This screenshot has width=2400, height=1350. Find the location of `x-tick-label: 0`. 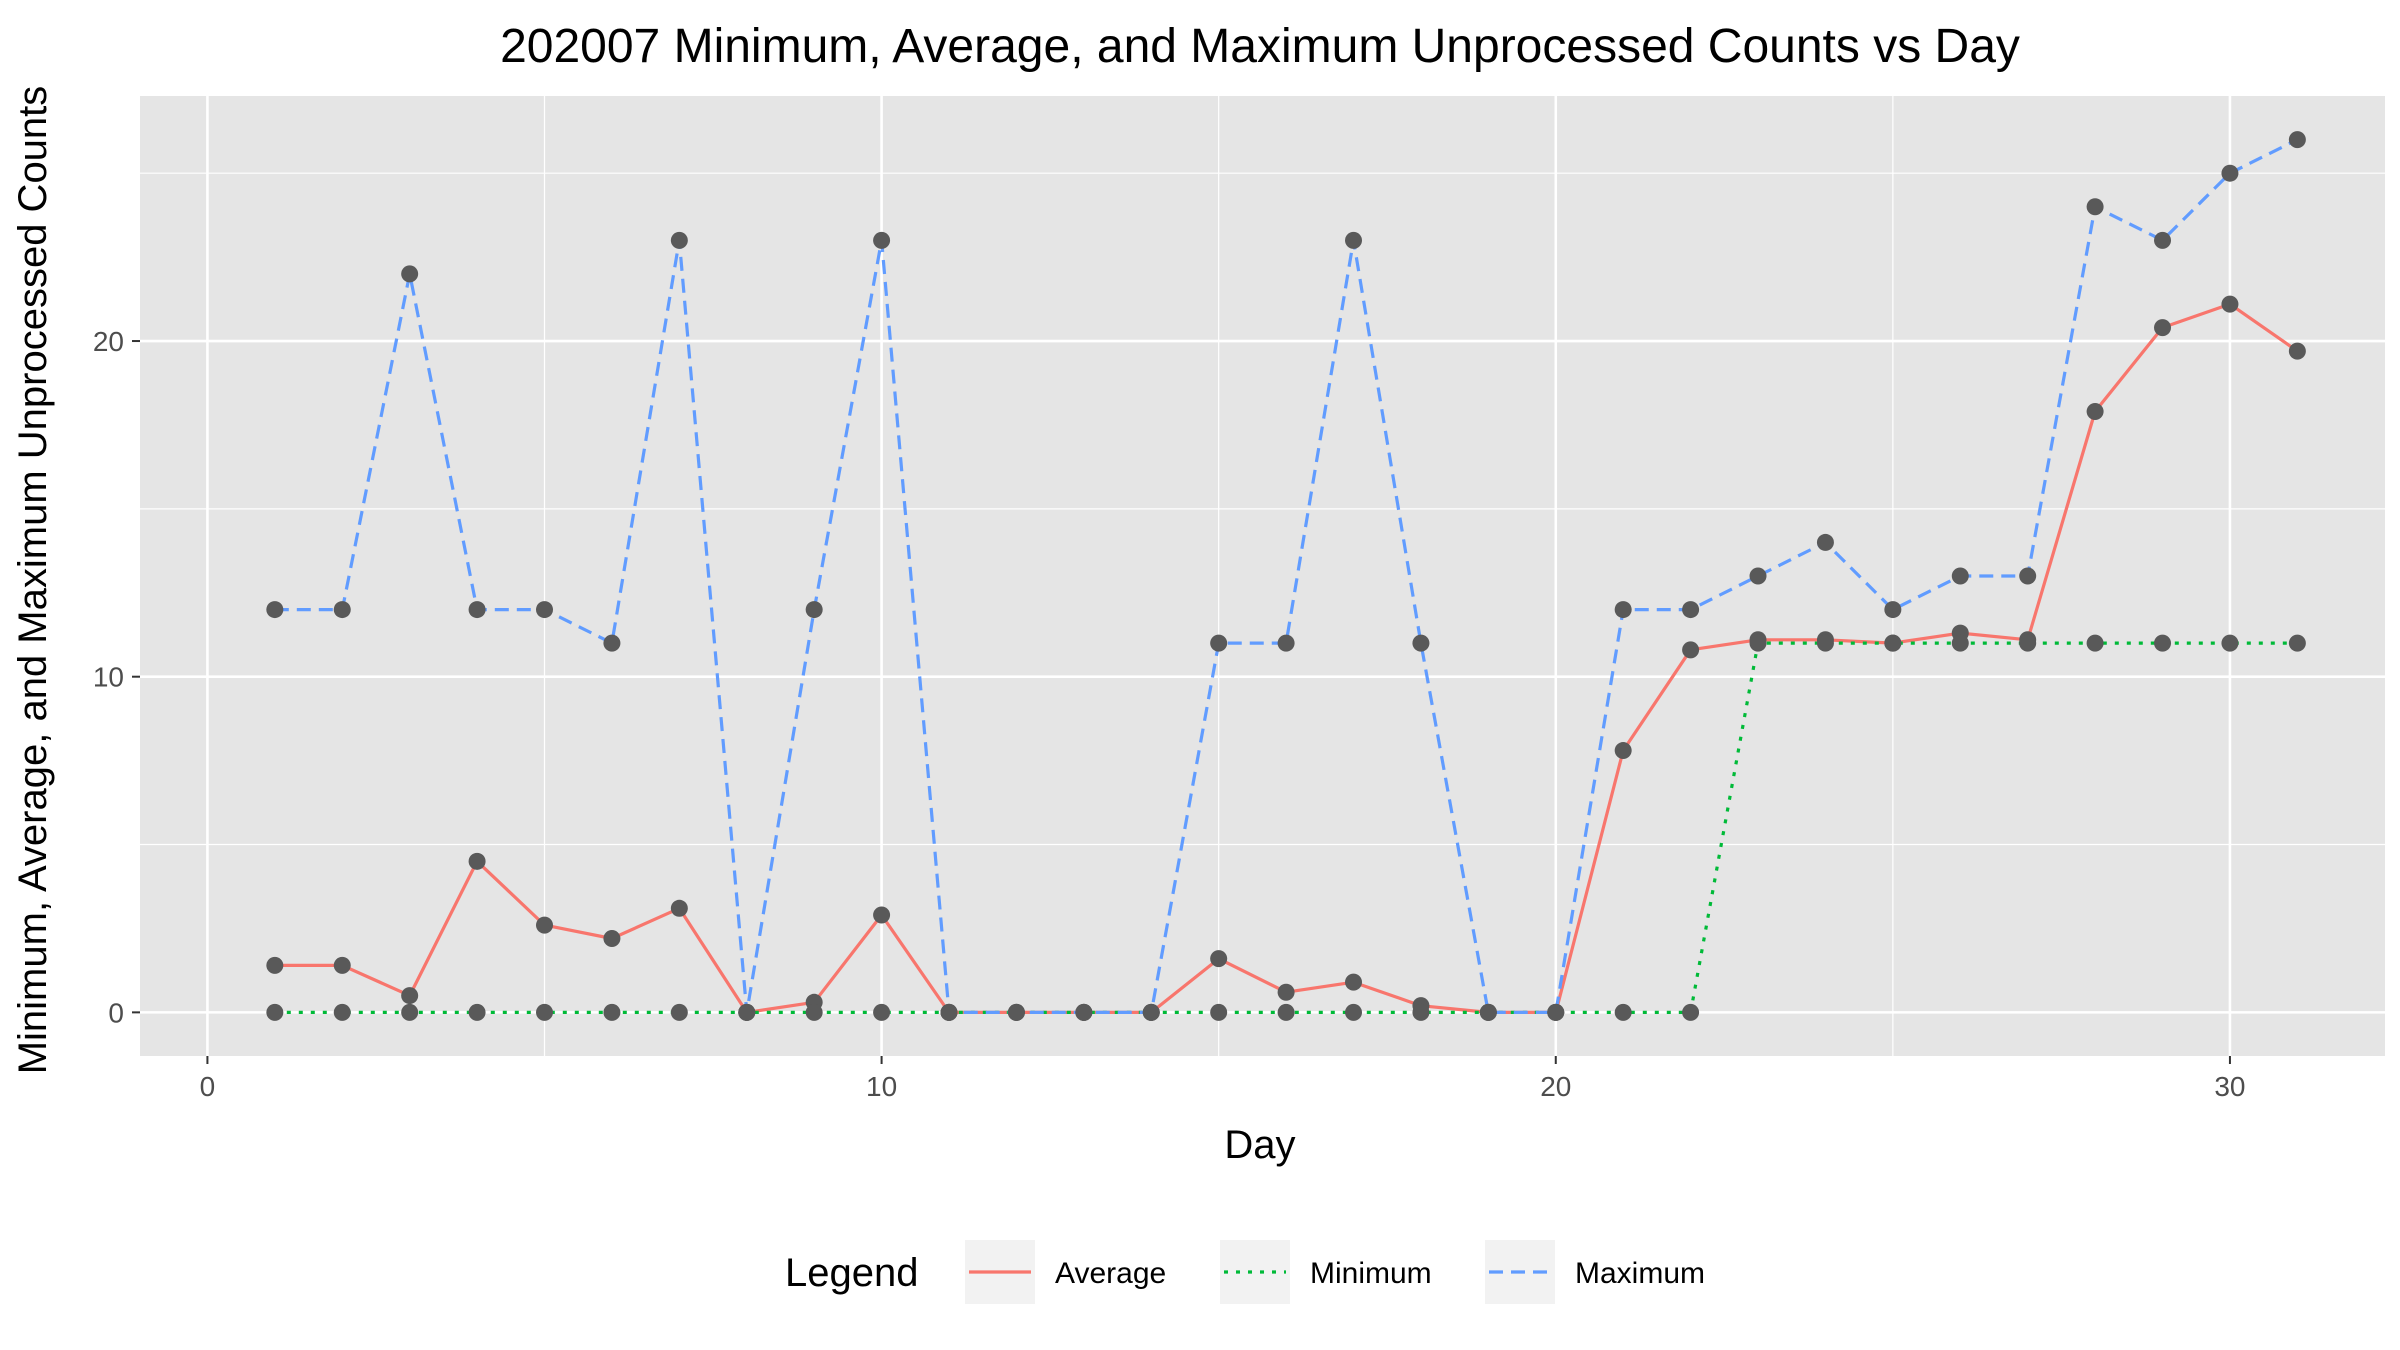

x-tick-label: 0 is located at coordinates (208, 1086).